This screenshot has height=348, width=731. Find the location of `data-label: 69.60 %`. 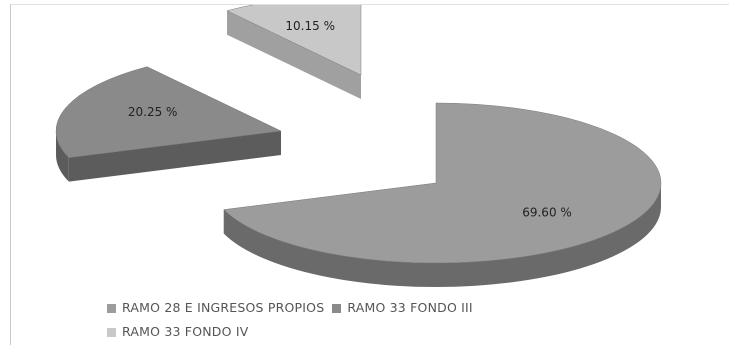

data-label: 69.60 % is located at coordinates (547, 212).